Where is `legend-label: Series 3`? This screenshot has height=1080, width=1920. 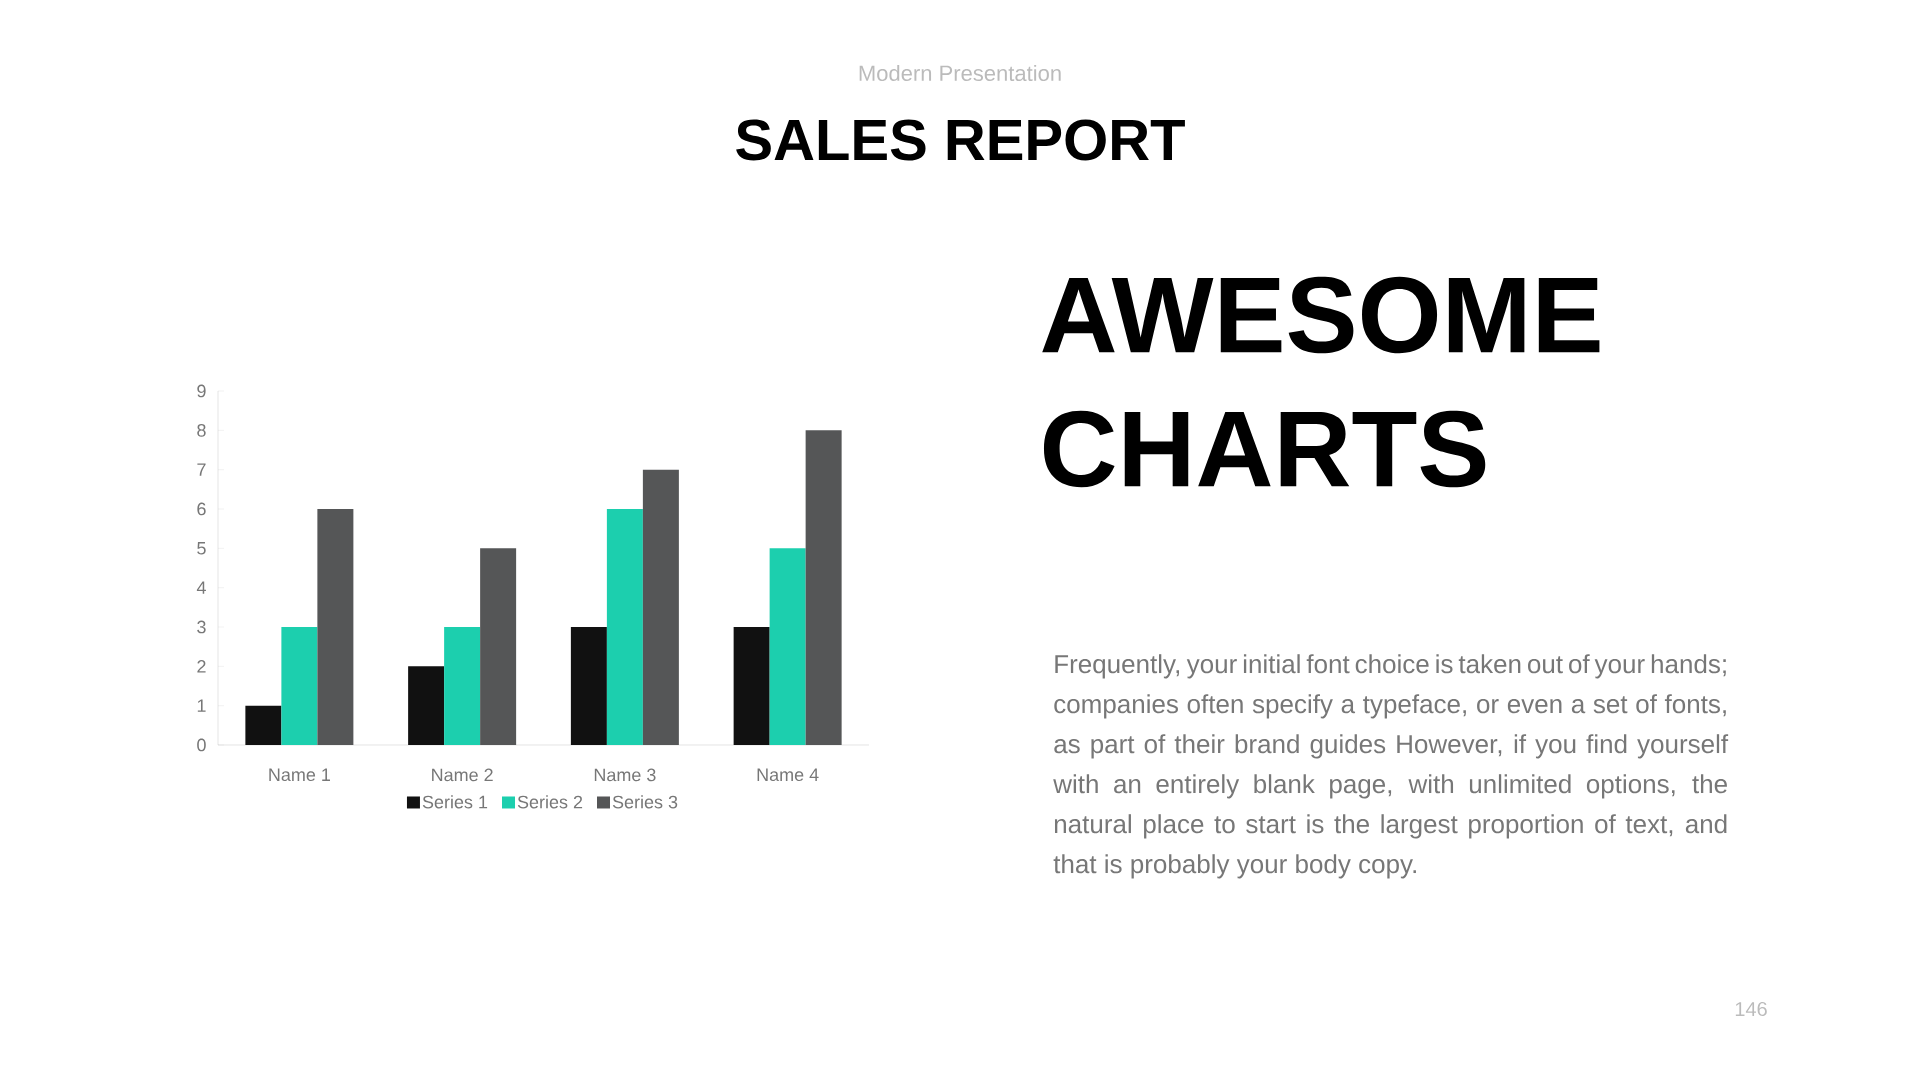 legend-label: Series 3 is located at coordinates (645, 802).